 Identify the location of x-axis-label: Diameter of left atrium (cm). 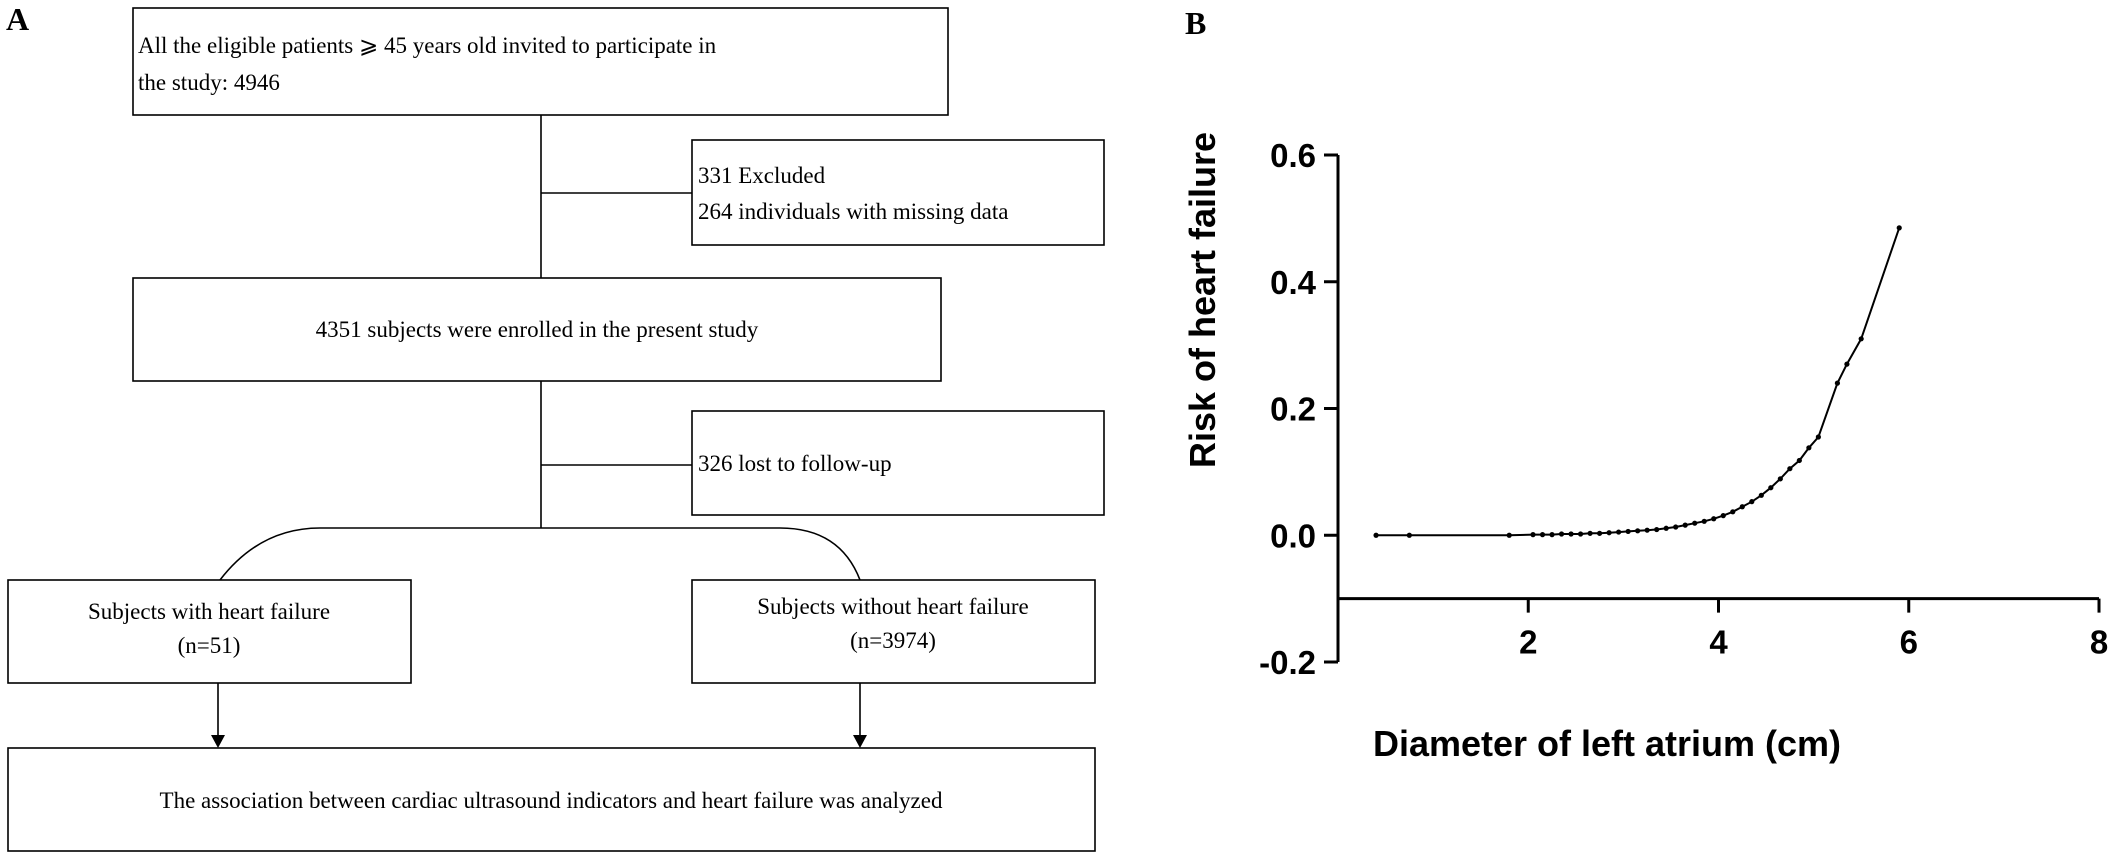
(1607, 743).